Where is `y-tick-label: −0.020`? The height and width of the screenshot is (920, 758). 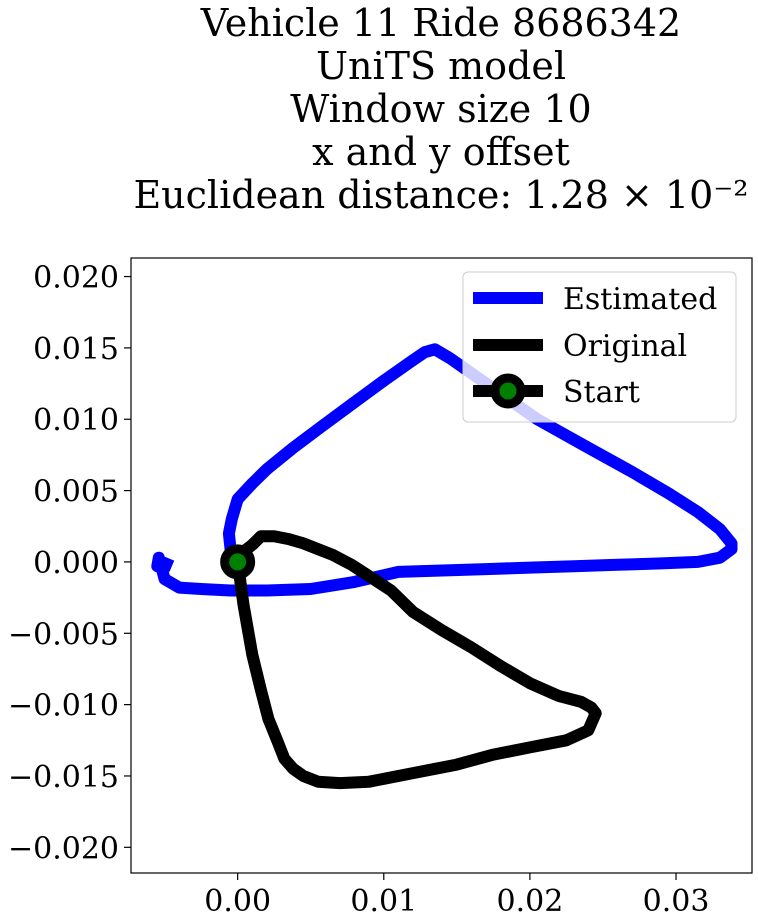
y-tick-label: −0.020 is located at coordinates (63, 848).